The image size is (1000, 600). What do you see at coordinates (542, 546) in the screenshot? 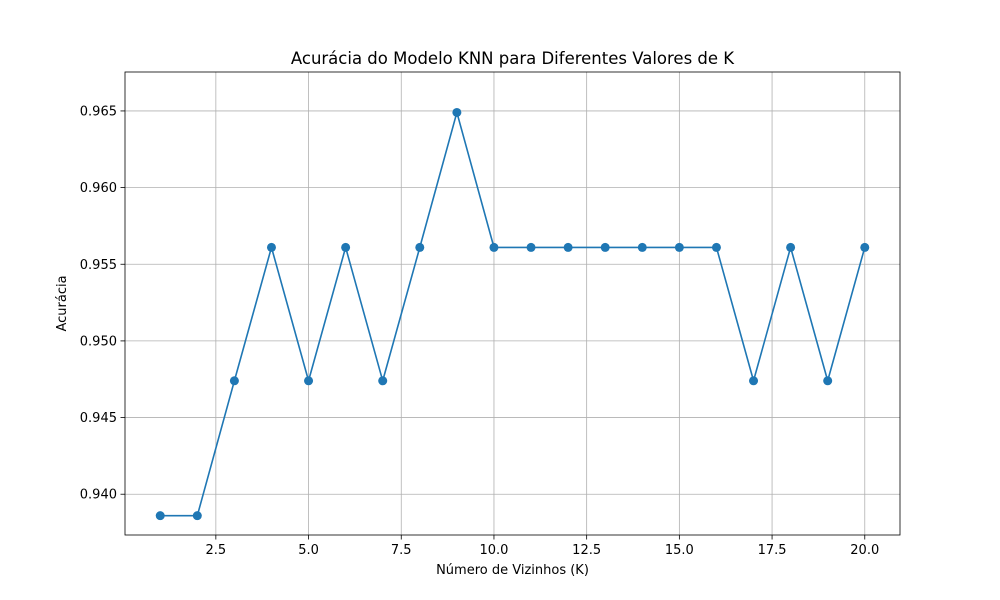
I see `x-axis-ticks: 2.5 5.0 7.5 10.0 12.5 15.0 17.5 20.0` at bounding box center [542, 546].